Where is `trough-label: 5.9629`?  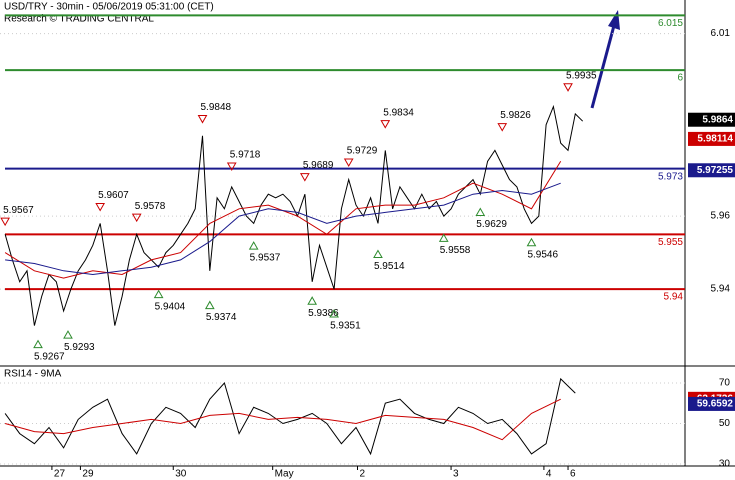 trough-label: 5.9629 is located at coordinates (491, 224).